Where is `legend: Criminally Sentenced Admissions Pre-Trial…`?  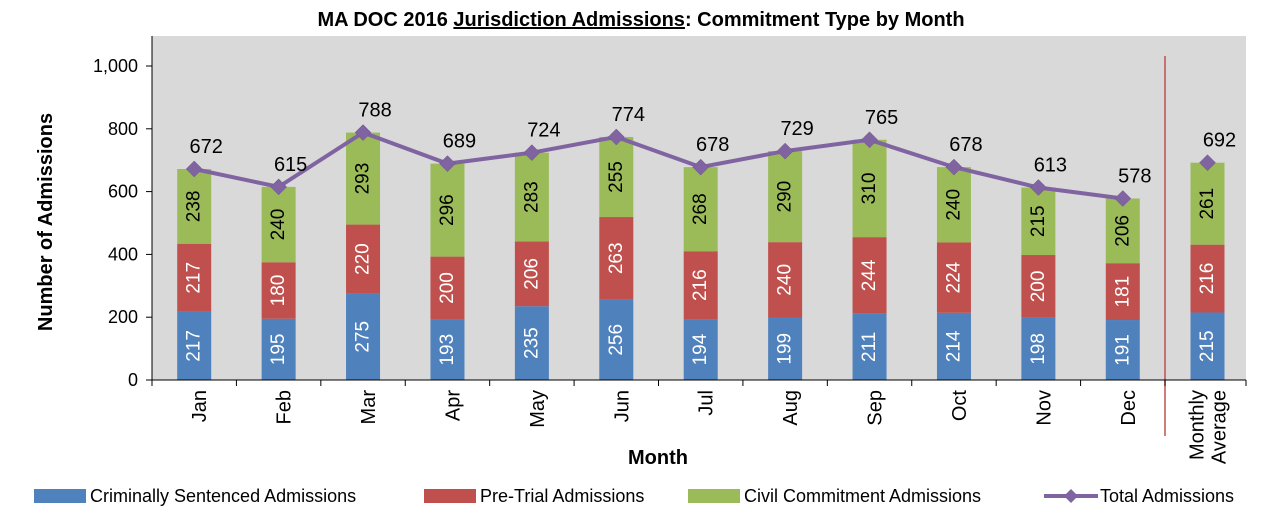
legend: Criminally Sentenced Admissions Pre-Trial… is located at coordinates (634, 496).